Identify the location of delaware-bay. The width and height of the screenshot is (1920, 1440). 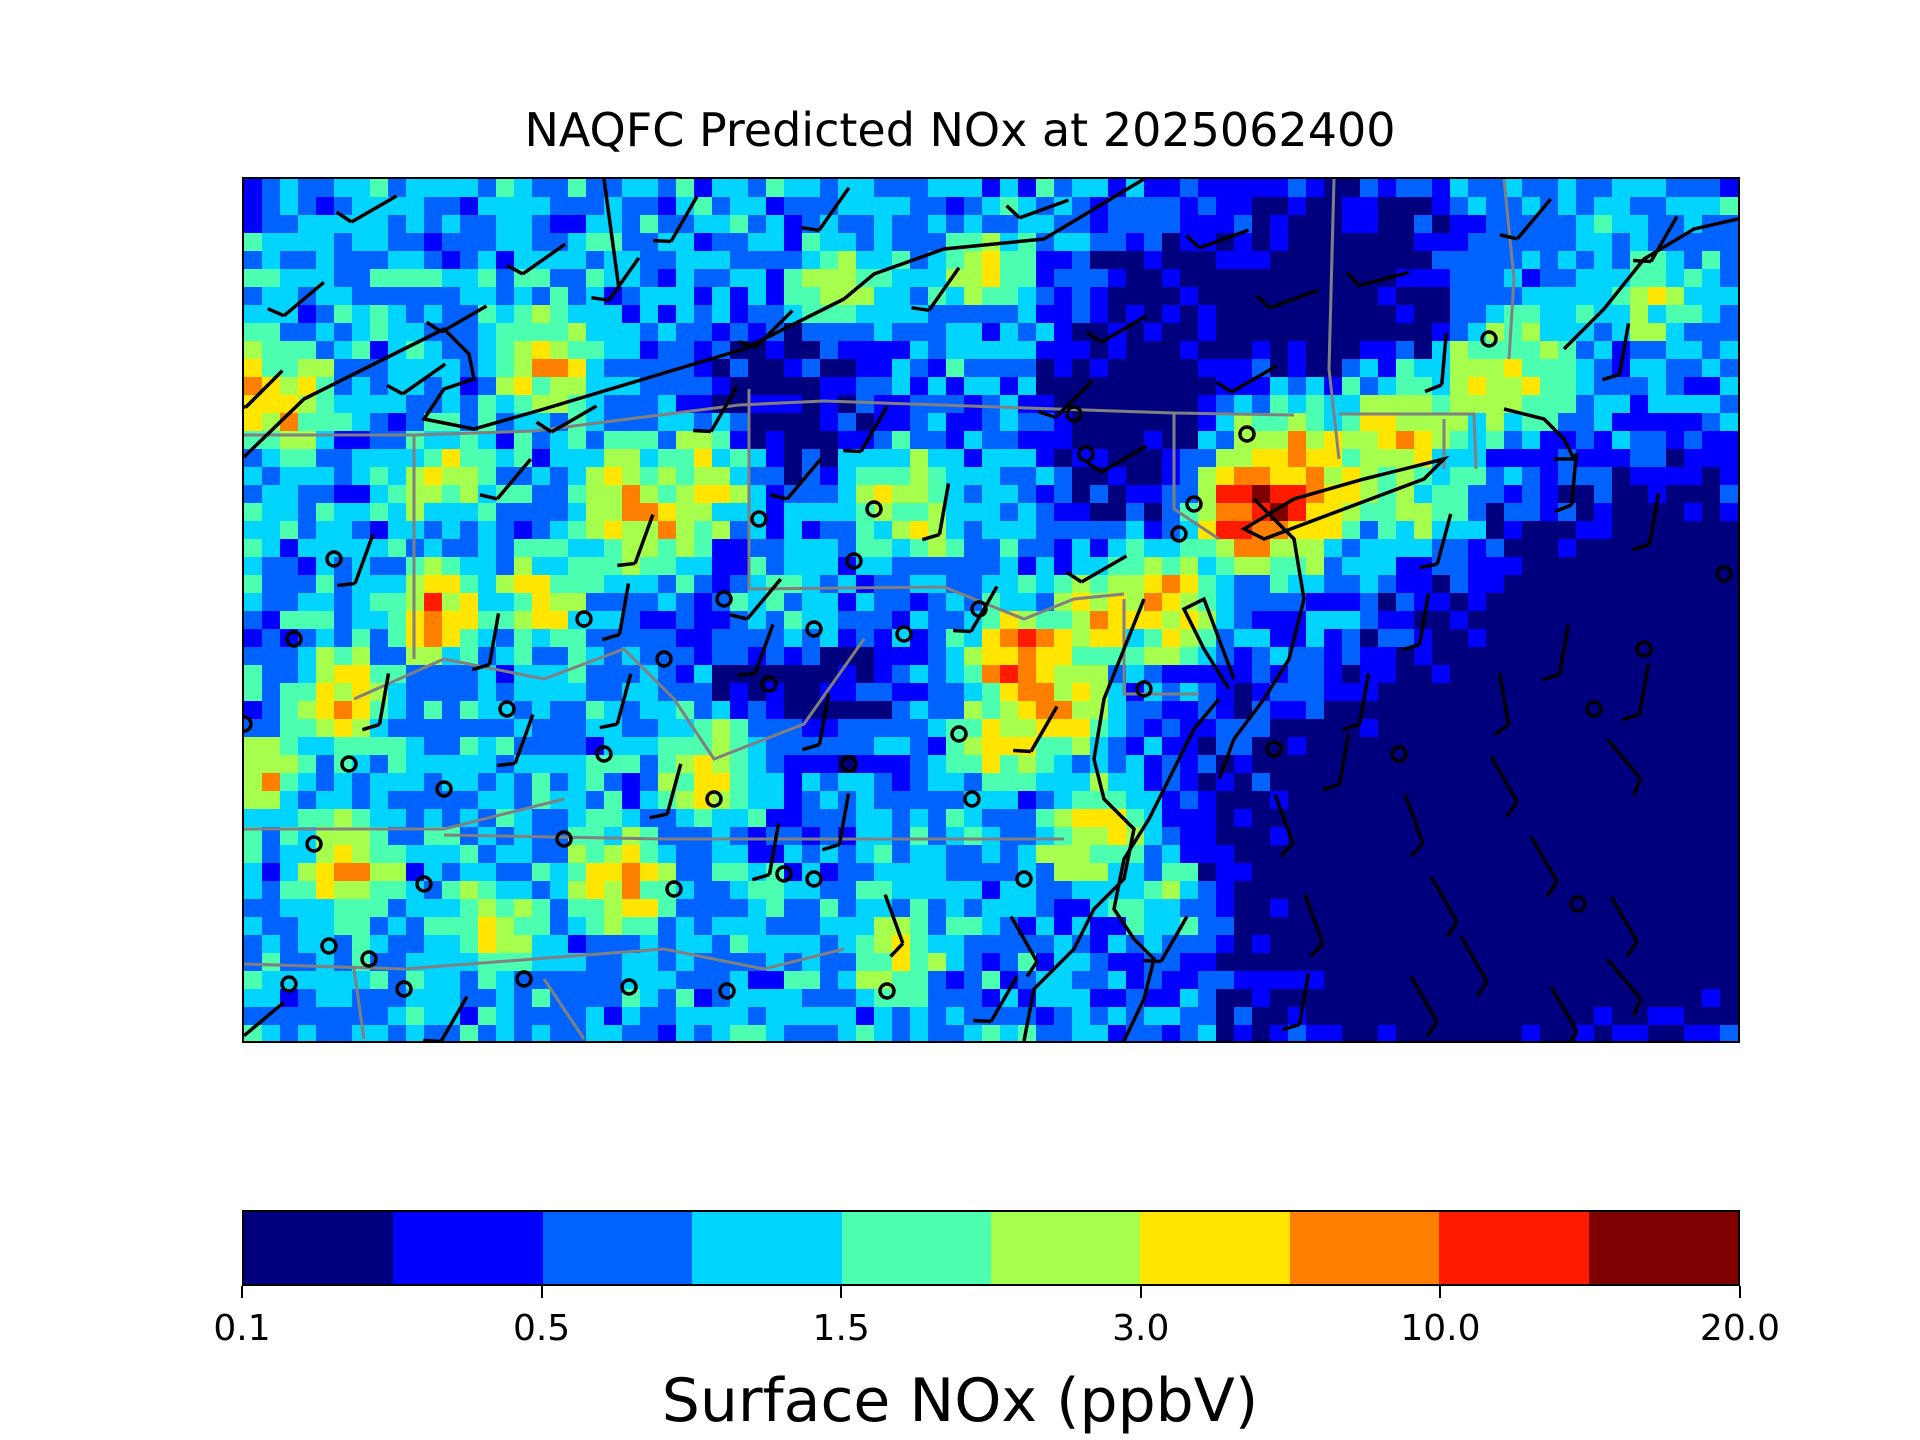
(1208, 643).